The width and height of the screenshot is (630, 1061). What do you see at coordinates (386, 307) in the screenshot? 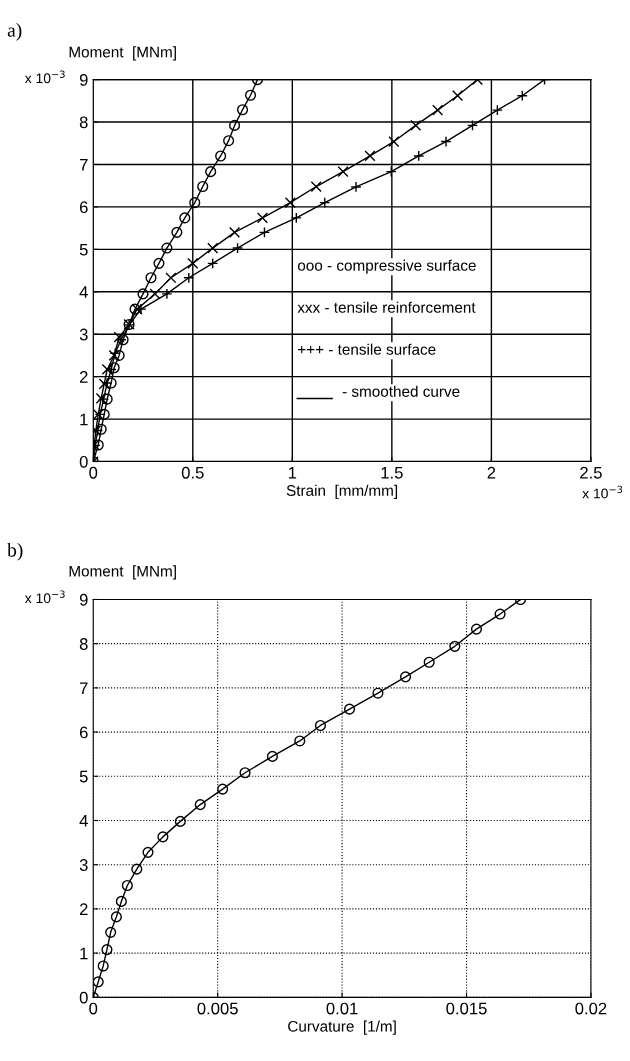
I see `annotation: xxx - tensile reinforcement` at bounding box center [386, 307].